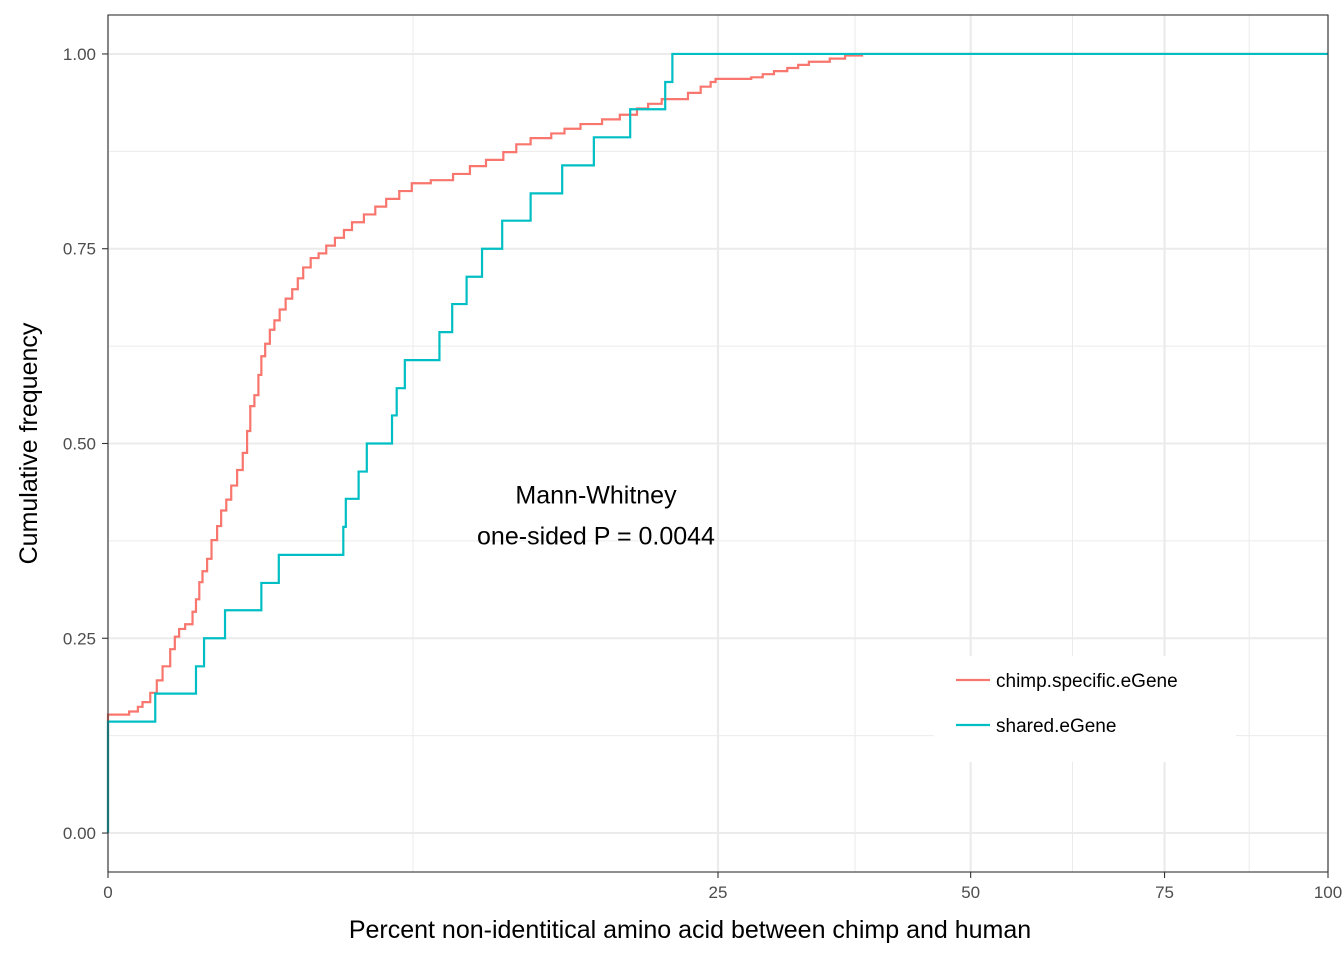 Image resolution: width=1344 pixels, height=960 pixels. Describe the element at coordinates (107, 892) in the screenshot. I see `x-tick-label: 0` at that location.